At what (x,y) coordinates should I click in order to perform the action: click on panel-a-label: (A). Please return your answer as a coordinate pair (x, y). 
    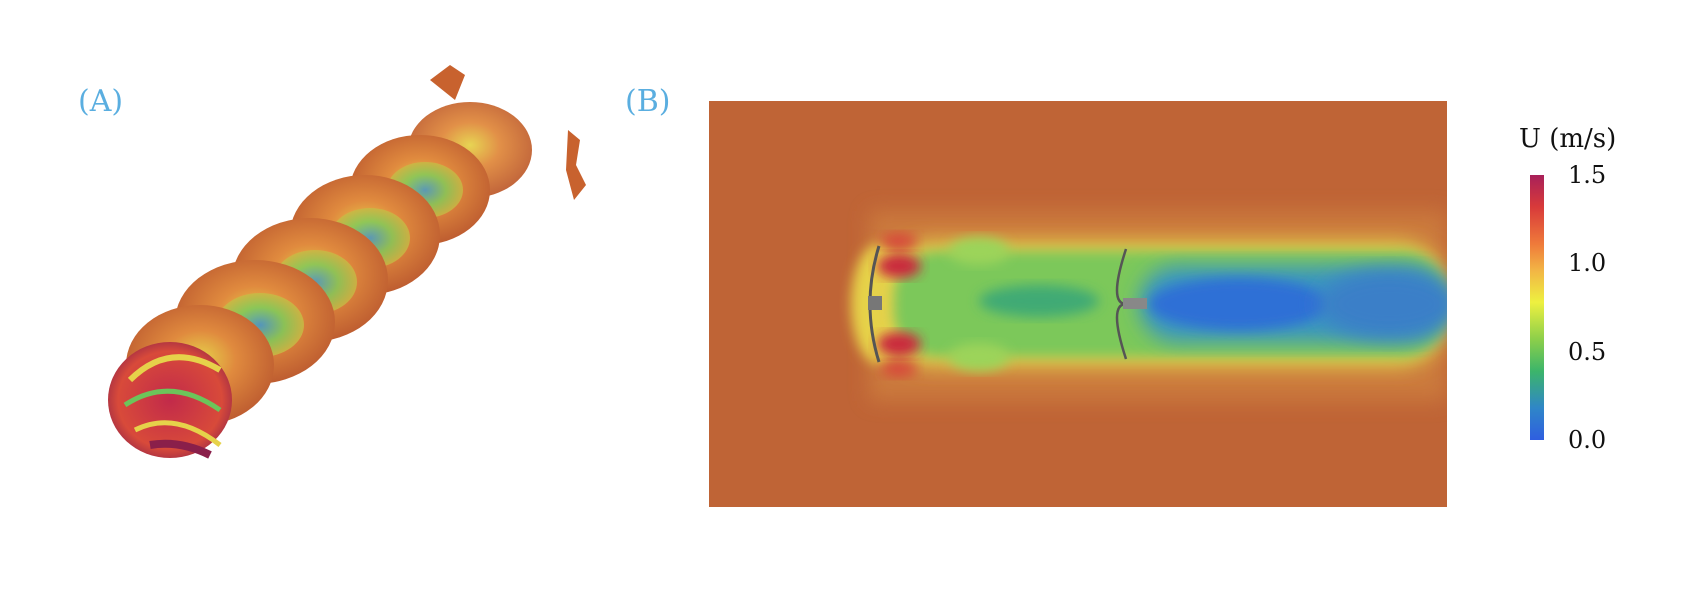
    Looking at the image, I should click on (101, 101).